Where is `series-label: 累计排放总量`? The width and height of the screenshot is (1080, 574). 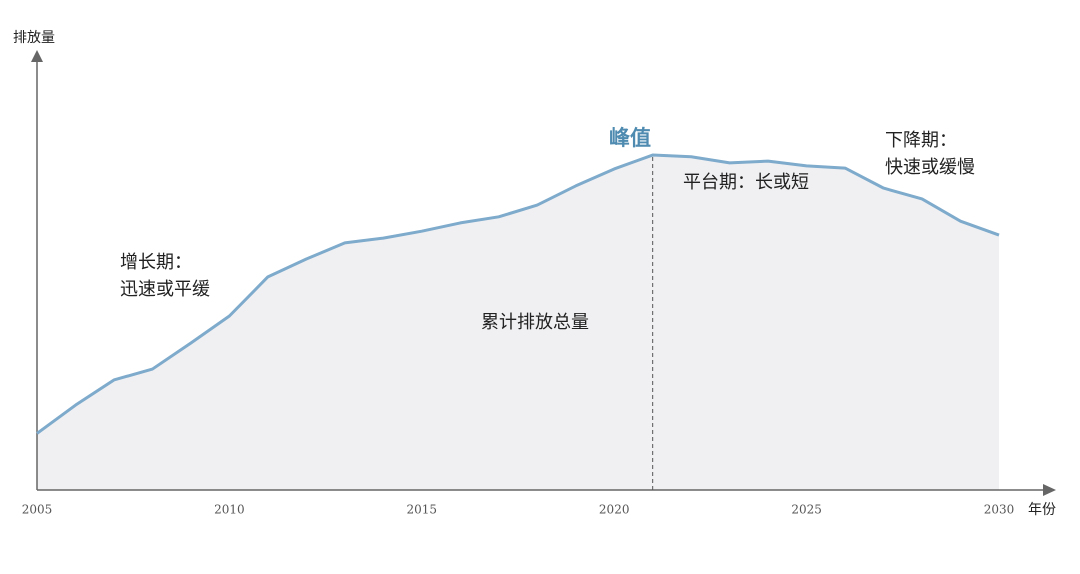 series-label: 累计排放总量 is located at coordinates (535, 322).